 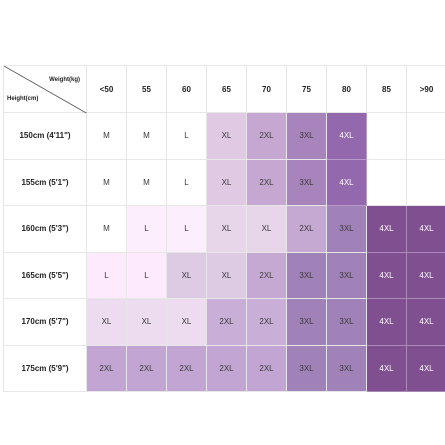 I want to click on corner-diagonal, so click(x=46, y=90).